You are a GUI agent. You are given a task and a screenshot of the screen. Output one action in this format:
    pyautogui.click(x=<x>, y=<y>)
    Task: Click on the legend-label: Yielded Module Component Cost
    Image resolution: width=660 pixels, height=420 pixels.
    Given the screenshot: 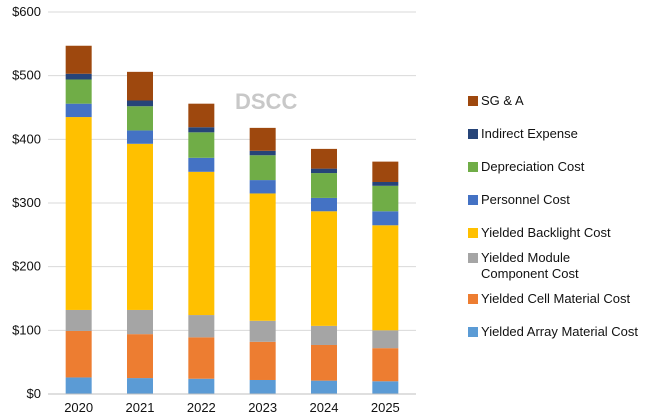 What is the action you would take?
    pyautogui.click(x=530, y=265)
    